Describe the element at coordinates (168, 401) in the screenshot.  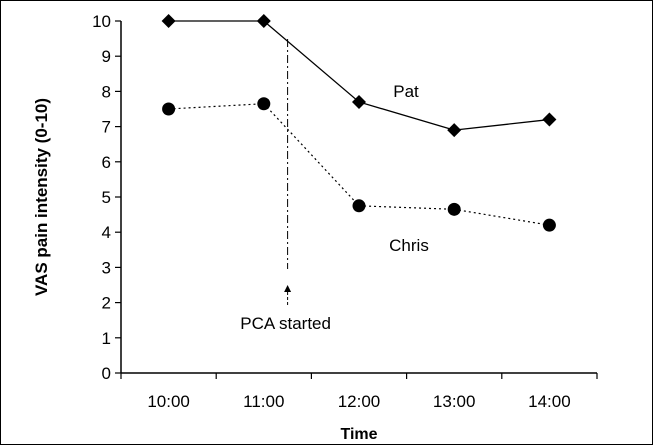
I see `x-tick-label: 10:00` at that location.